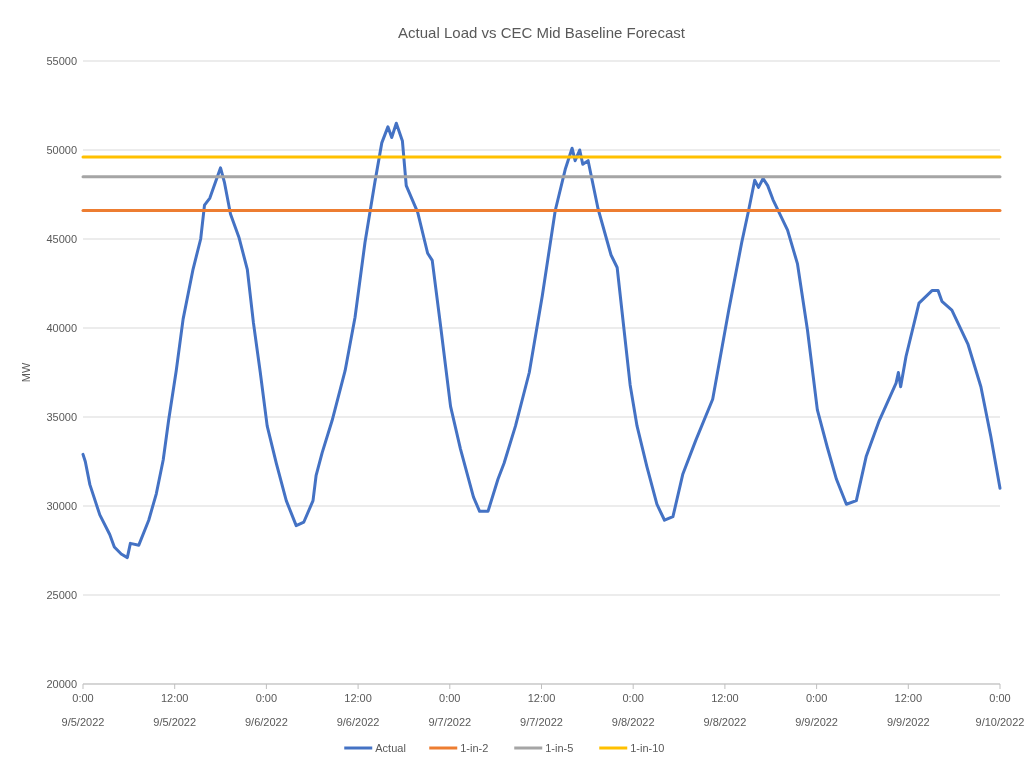 Image resolution: width=1035 pixels, height=767 pixels. I want to click on x-tick-label: 12:00 9/8/2022, so click(725, 710).